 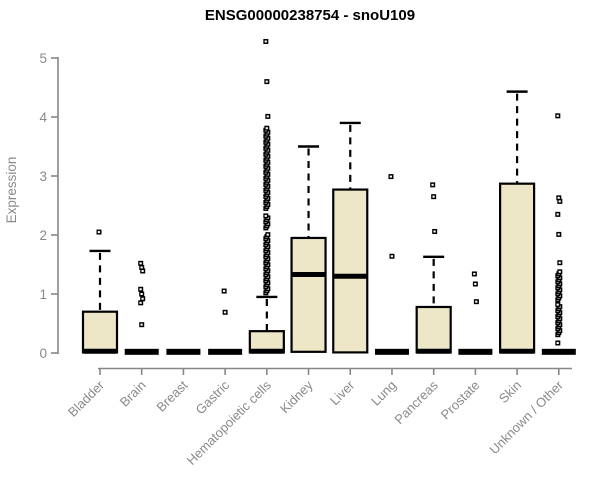 I want to click on box-group-breast, so click(x=183, y=351).